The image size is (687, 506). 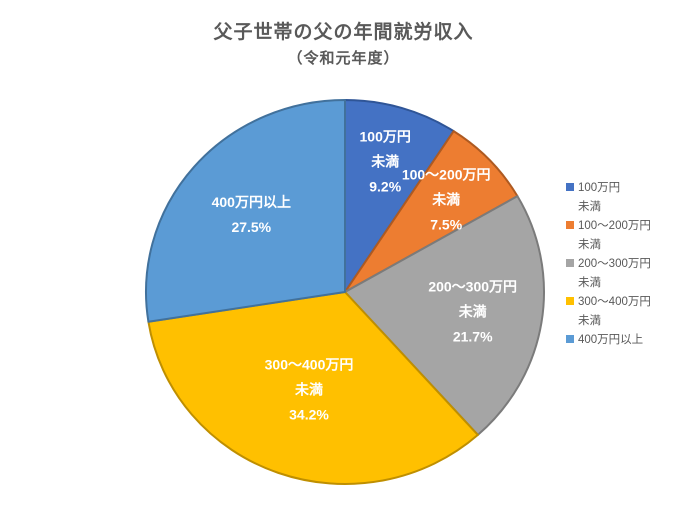 I want to click on legend-item-0: 100万円未満, so click(x=626, y=198).